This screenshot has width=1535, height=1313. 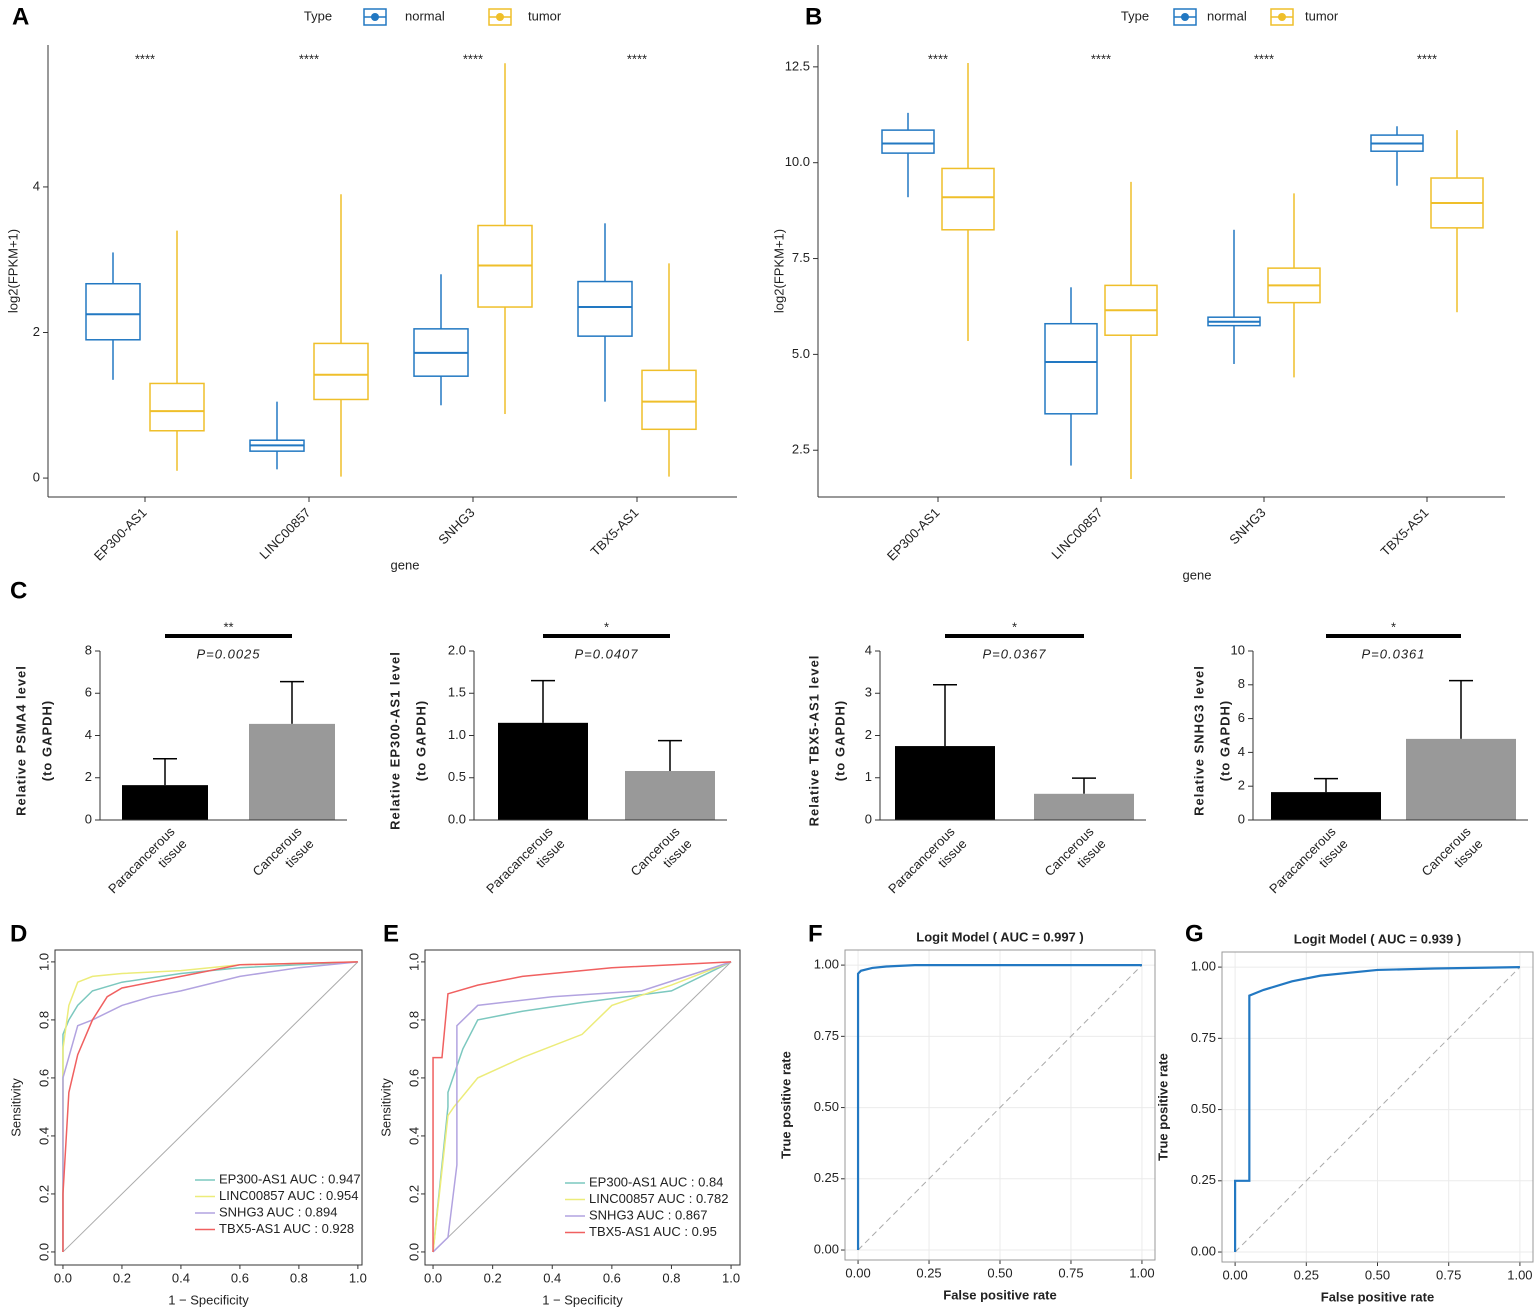 What do you see at coordinates (228, 653) in the screenshot?
I see `p-value: P=0.0025` at bounding box center [228, 653].